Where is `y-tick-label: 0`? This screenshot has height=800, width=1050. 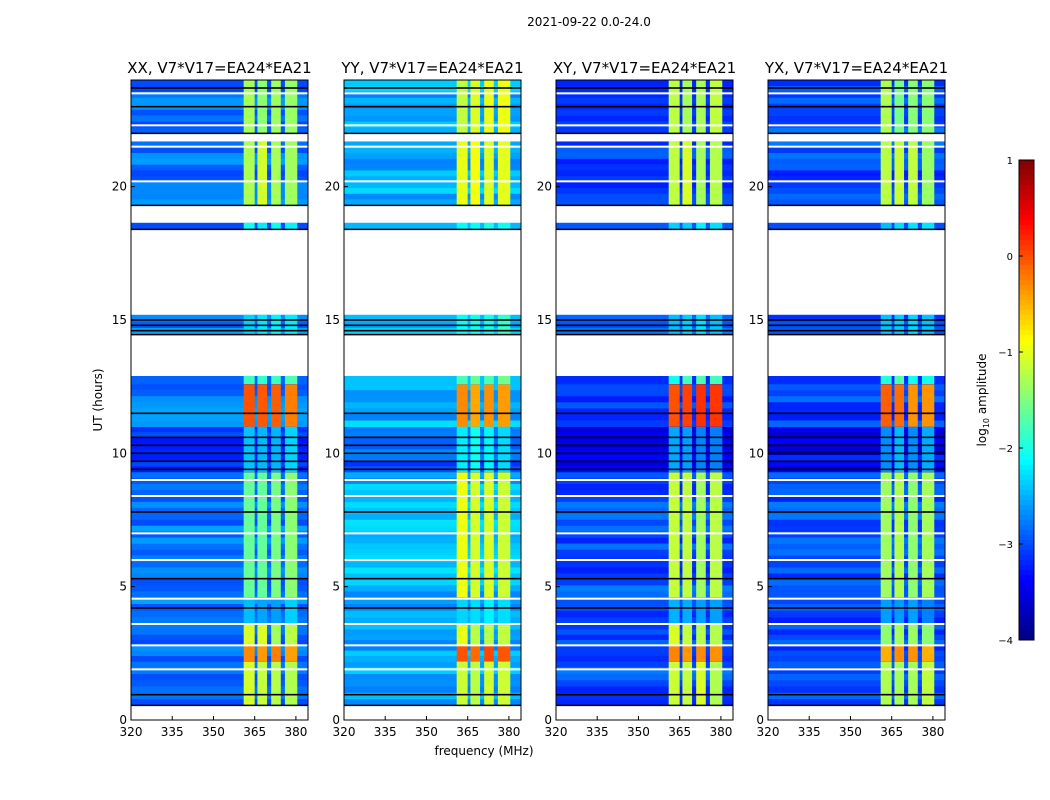
y-tick-label: 0 is located at coordinates (548, 720).